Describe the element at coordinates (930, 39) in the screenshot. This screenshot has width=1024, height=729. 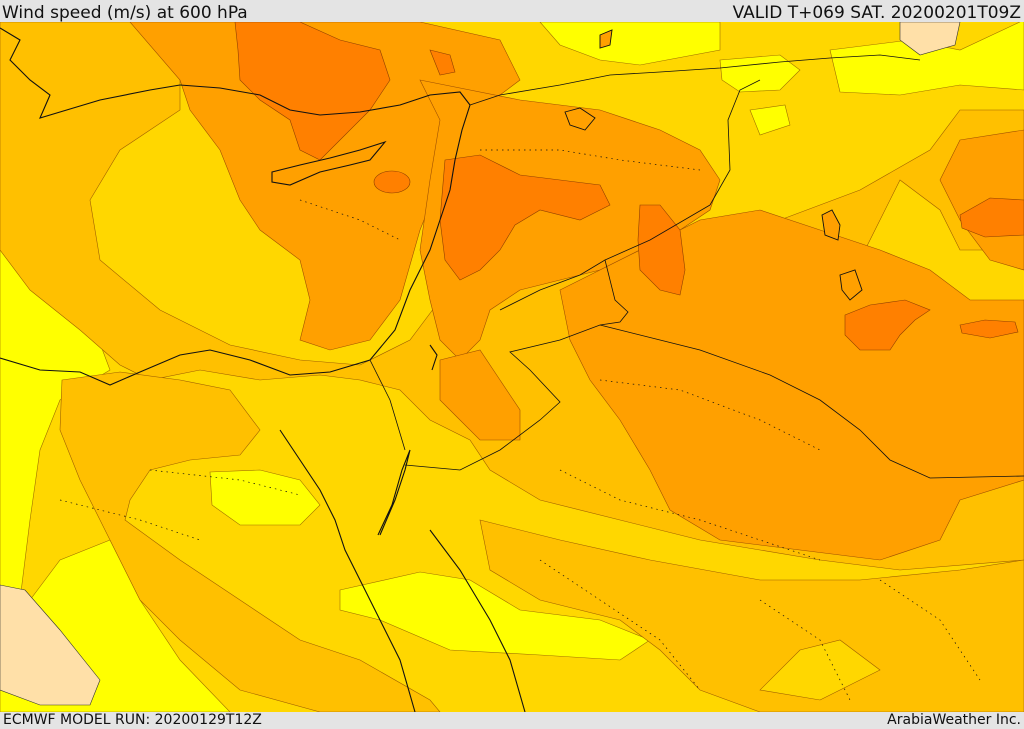
I see `wind-band-weakest-north` at that location.